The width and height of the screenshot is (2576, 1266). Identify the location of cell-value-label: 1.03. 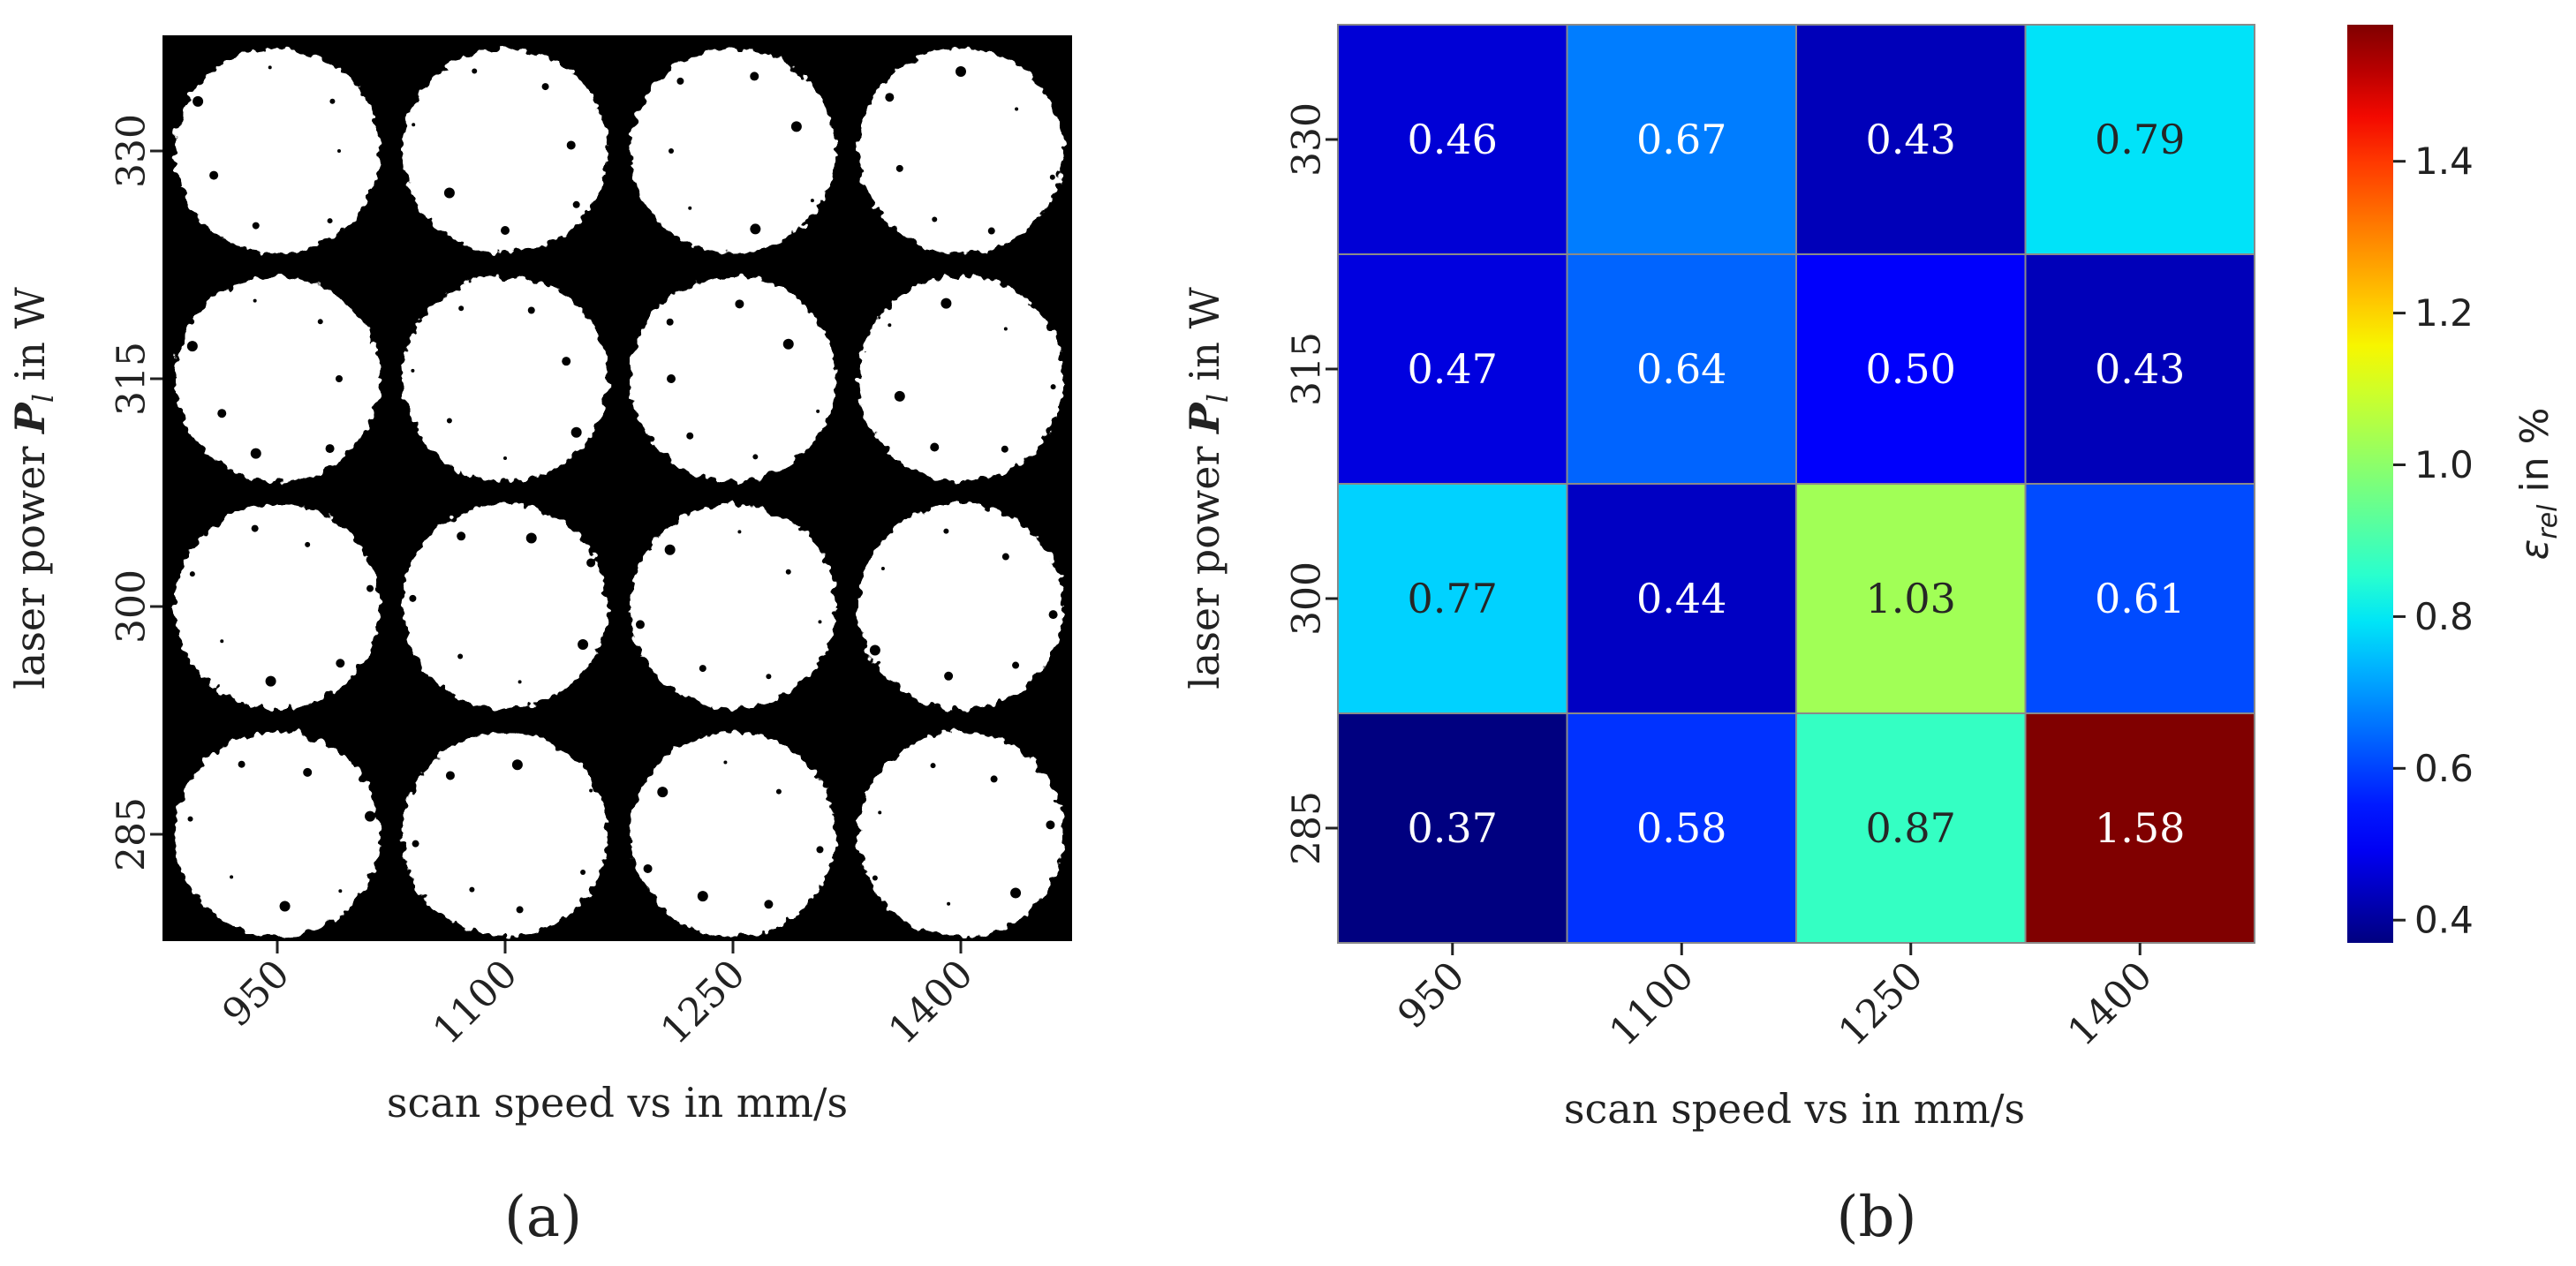
(1911, 598).